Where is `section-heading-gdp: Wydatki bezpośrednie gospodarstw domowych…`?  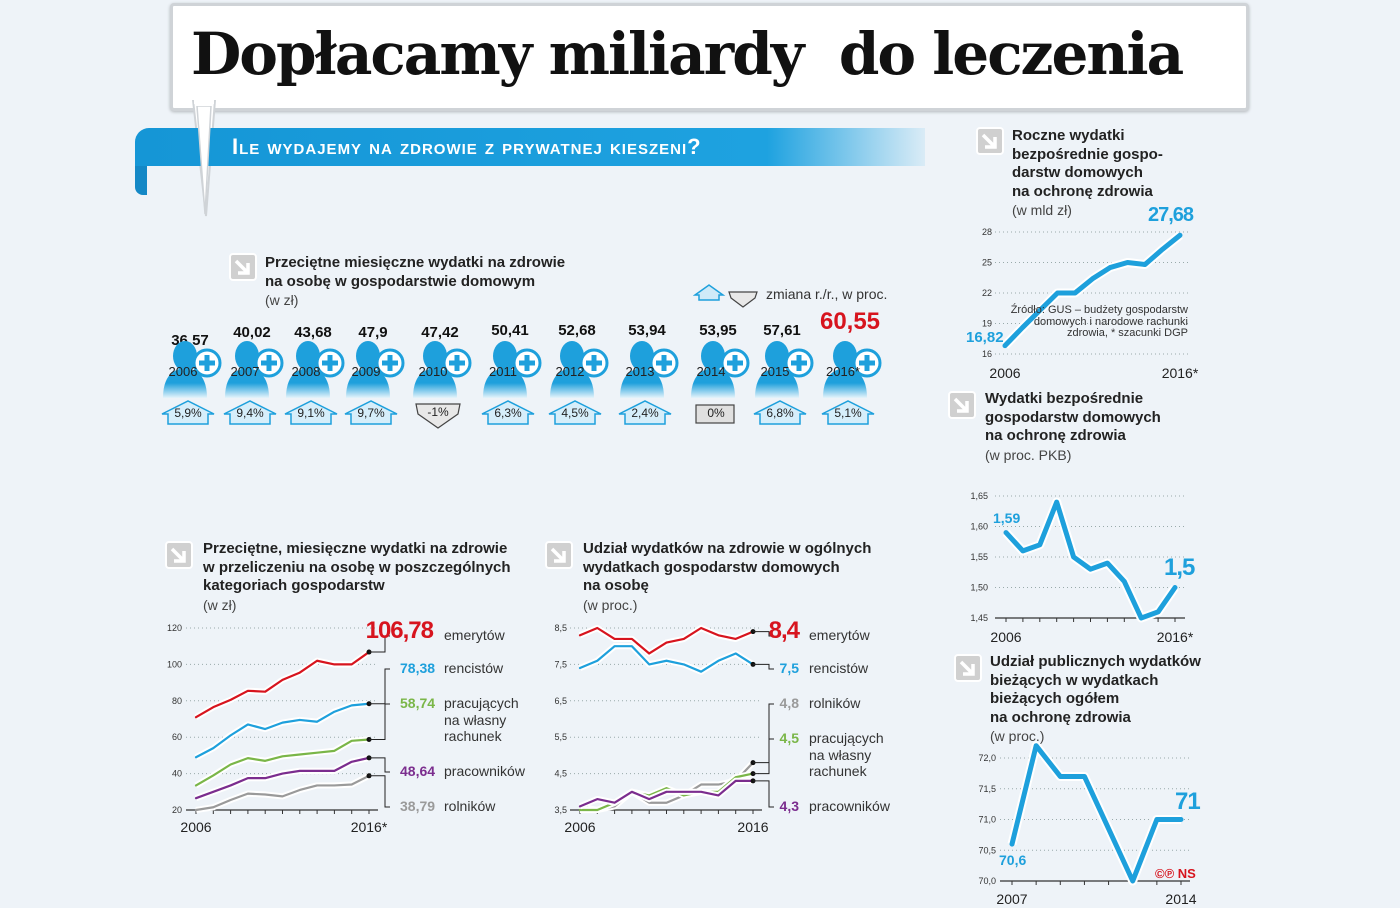 section-heading-gdp: Wydatki bezpośrednie gospodarstw domowych… is located at coordinates (1073, 427).